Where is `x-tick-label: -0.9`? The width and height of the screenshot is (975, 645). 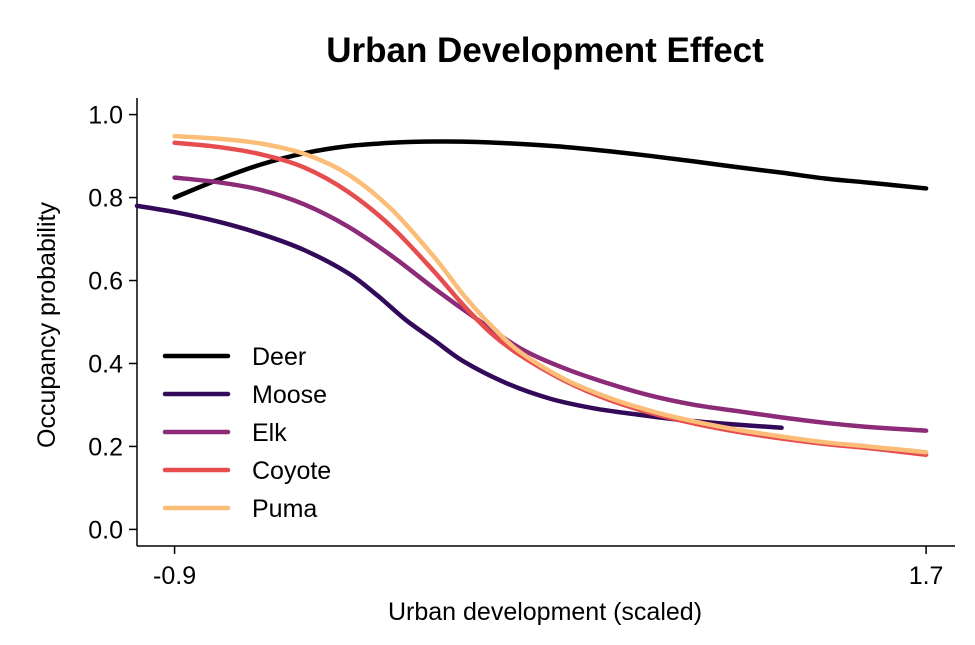
x-tick-label: -0.9 is located at coordinates (174, 576).